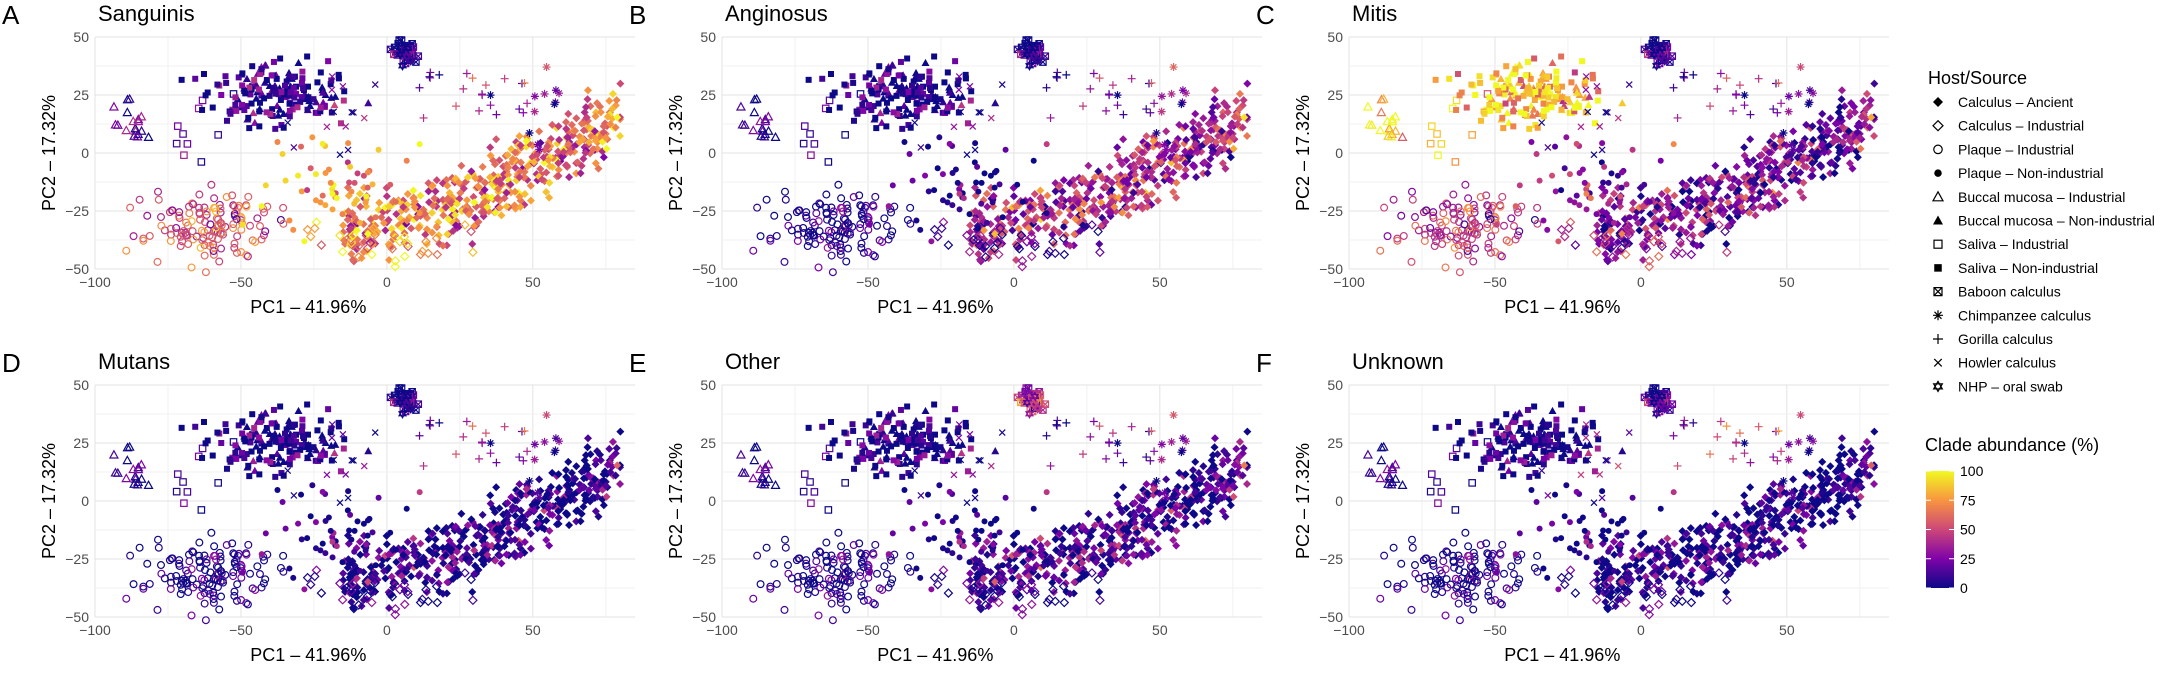 This screenshot has width=2171, height=697. I want to click on panel-title: Mitis, so click(1374, 13).